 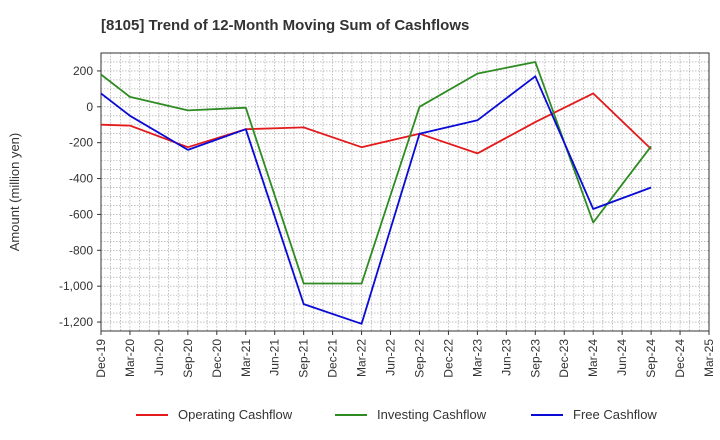 I want to click on y-axis-label: Amount (million yen), so click(x=14, y=192).